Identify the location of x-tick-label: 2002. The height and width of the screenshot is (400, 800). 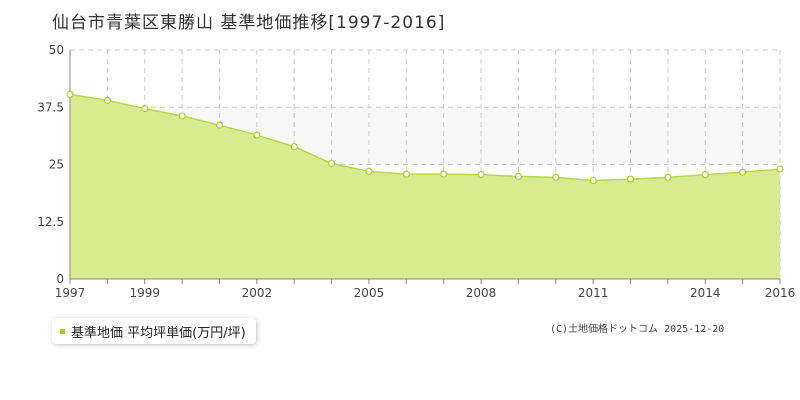
(257, 293).